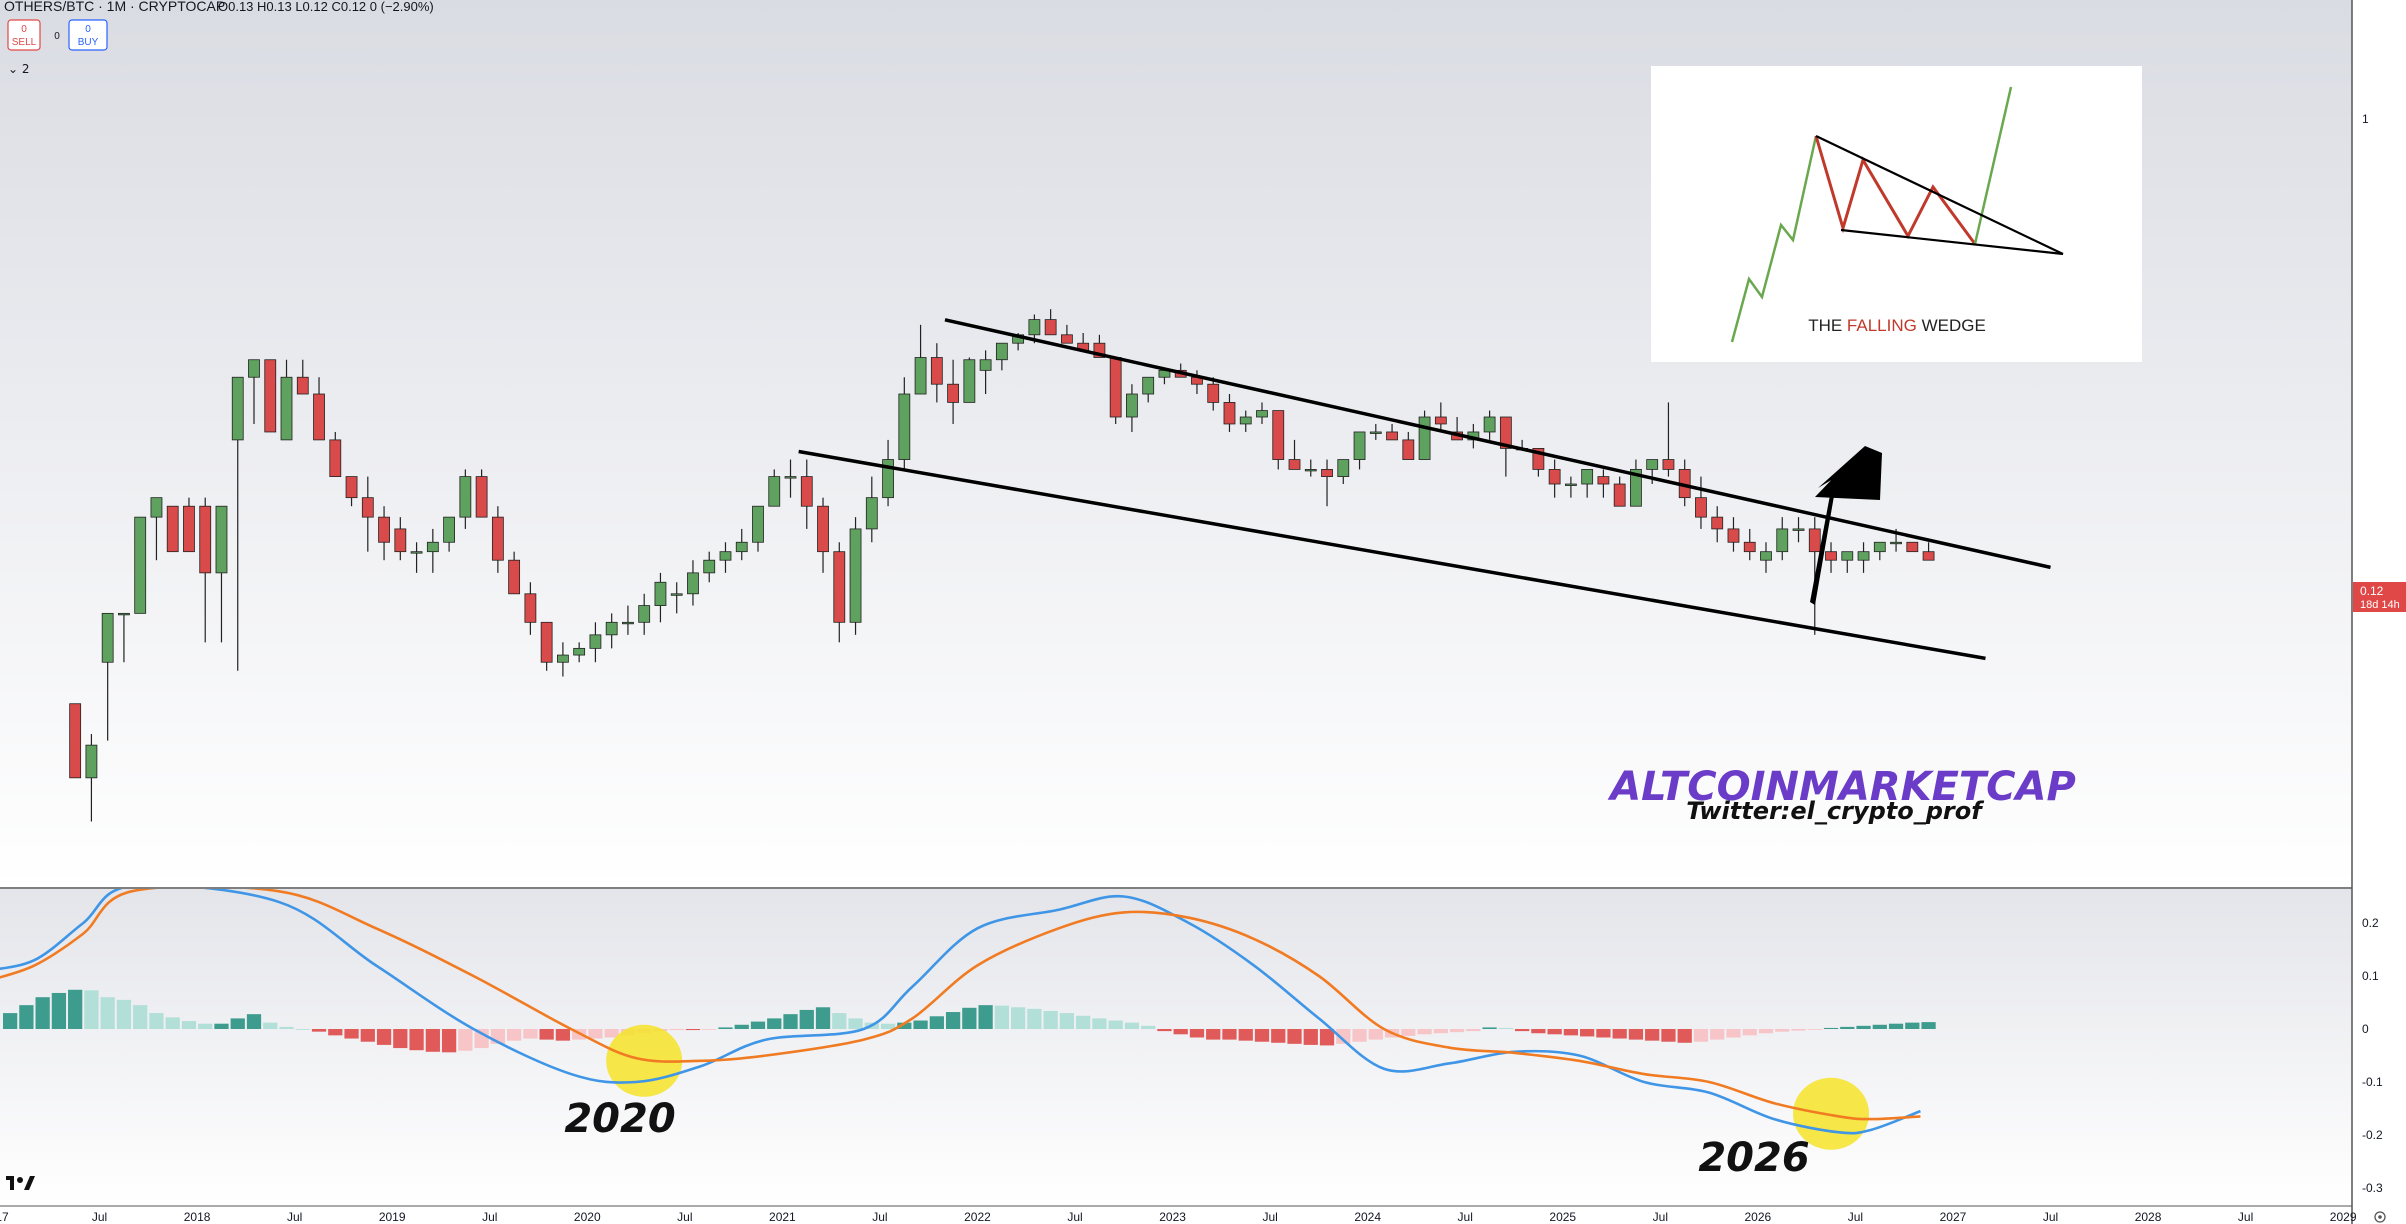 Image resolution: width=2406 pixels, height=1224 pixels. What do you see at coordinates (326, 7) in the screenshot?
I see `ohlc-readout: O0.13 H0.13 L0.12 C0.12 0 (−2.90%)` at bounding box center [326, 7].